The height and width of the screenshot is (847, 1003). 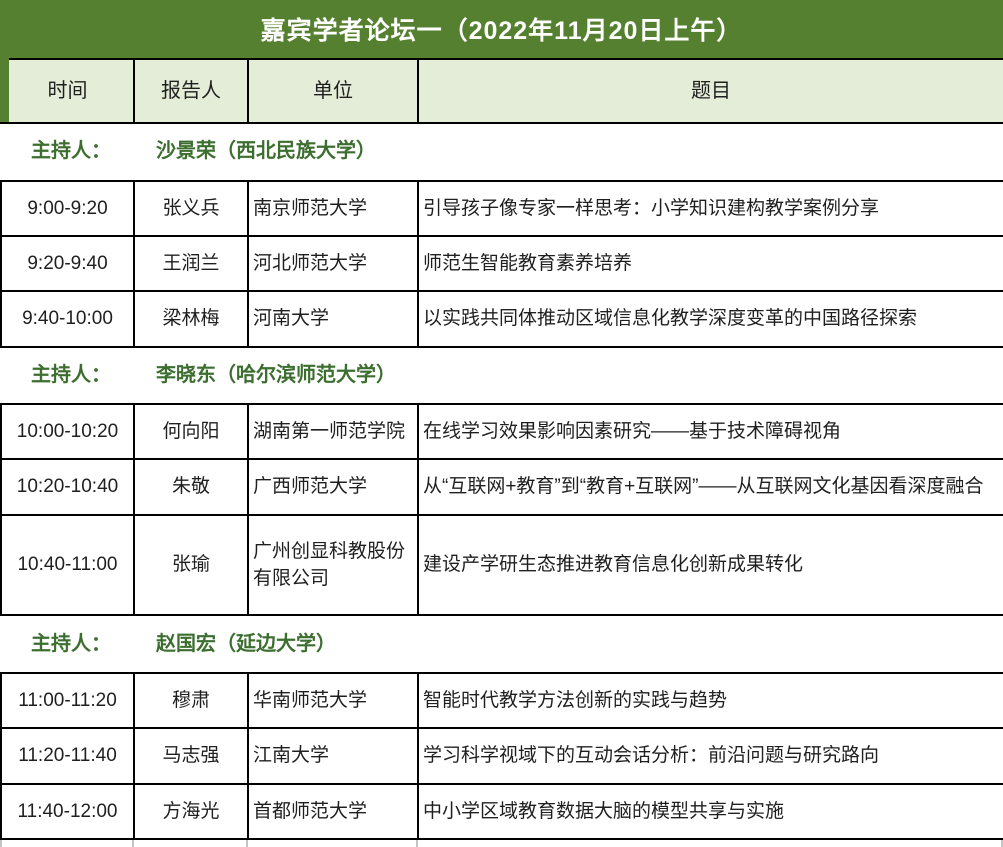 I want to click on table-bottom-partial-row, so click(x=501, y=843).